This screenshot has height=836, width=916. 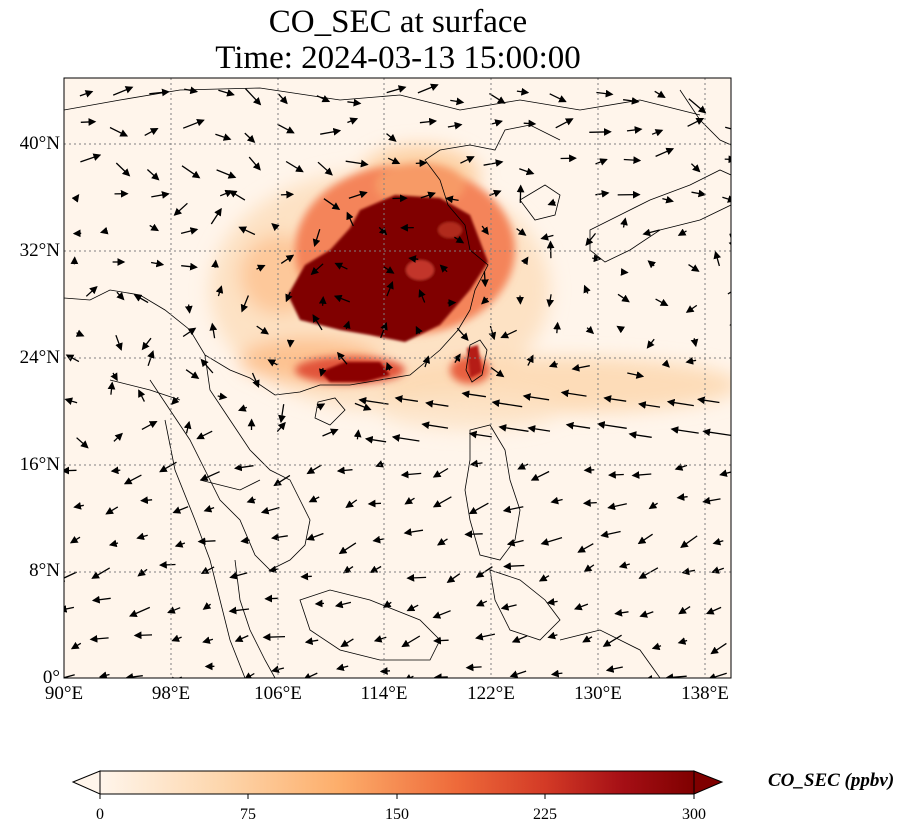 What do you see at coordinates (39, 250) in the screenshot?
I see `lat-tick-32: 32°N` at bounding box center [39, 250].